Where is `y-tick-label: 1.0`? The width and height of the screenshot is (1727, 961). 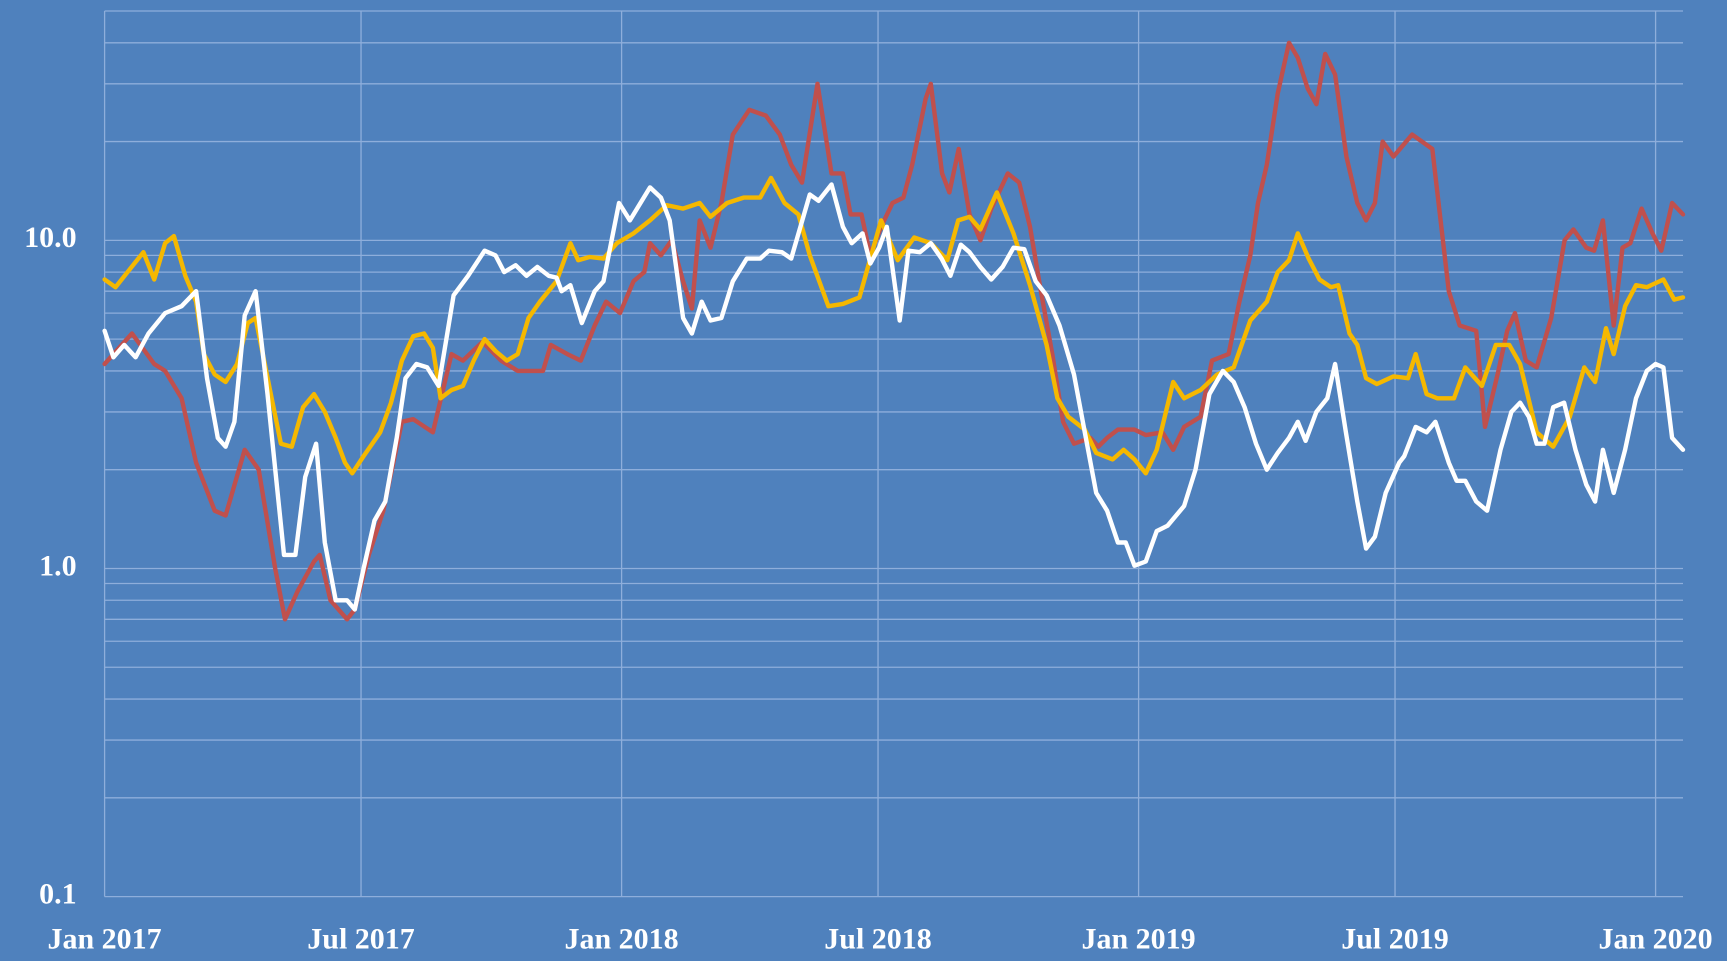
y-tick-label: 1.0 is located at coordinates (58, 565).